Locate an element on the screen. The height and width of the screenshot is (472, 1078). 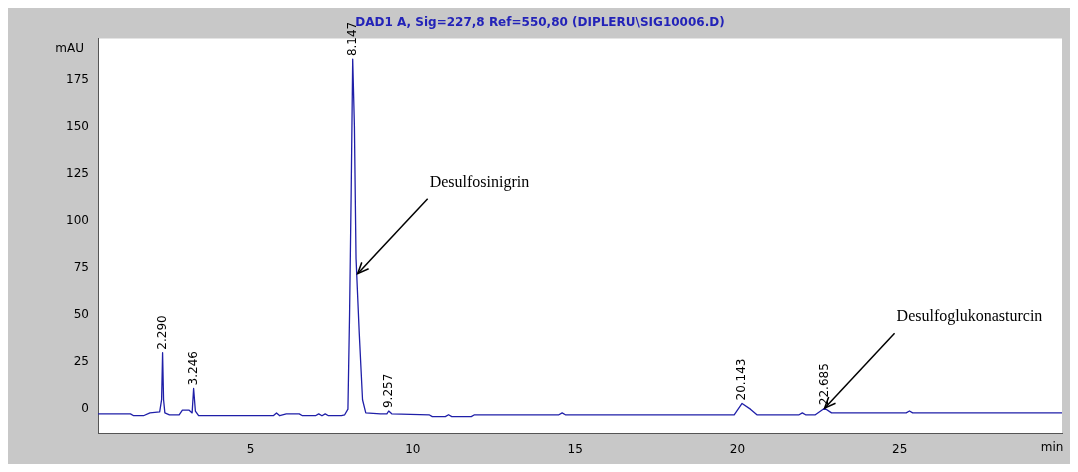
annotation: 9.257 is located at coordinates (387, 391).